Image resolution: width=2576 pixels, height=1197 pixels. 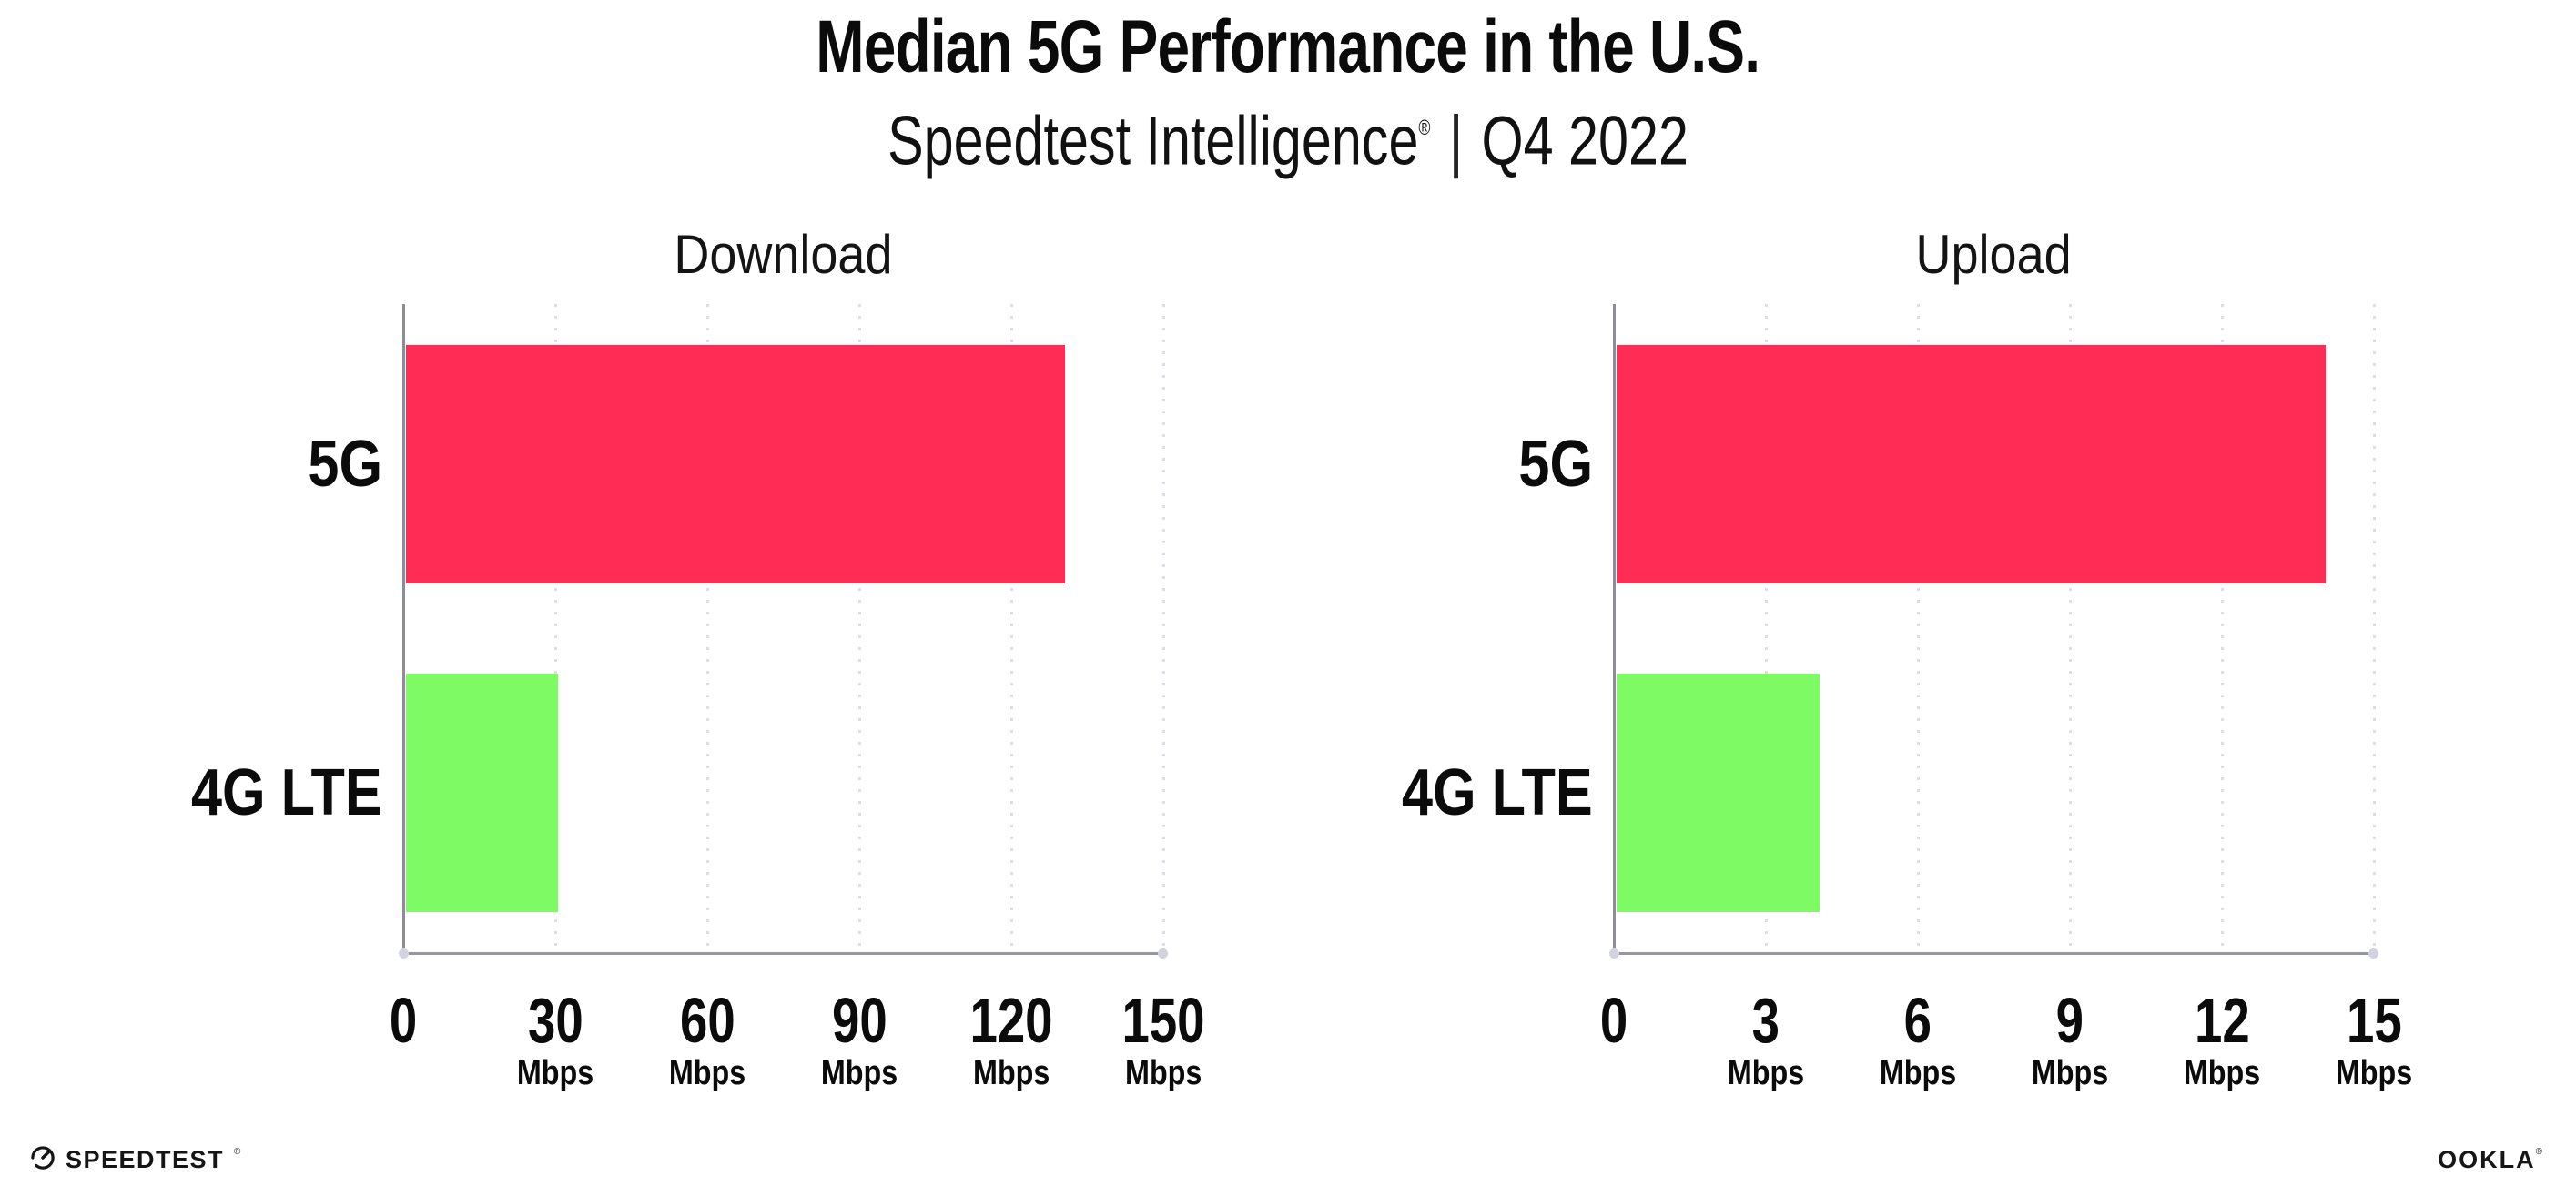 I want to click on x-tick-value: 30, so click(x=555, y=1021).